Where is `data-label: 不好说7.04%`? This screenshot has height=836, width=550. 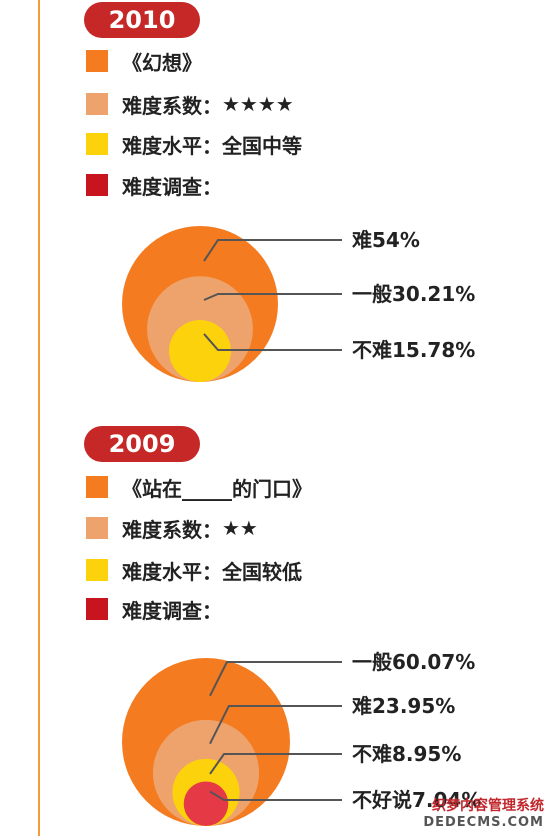
data-label: 不好说7.04% is located at coordinates (416, 800).